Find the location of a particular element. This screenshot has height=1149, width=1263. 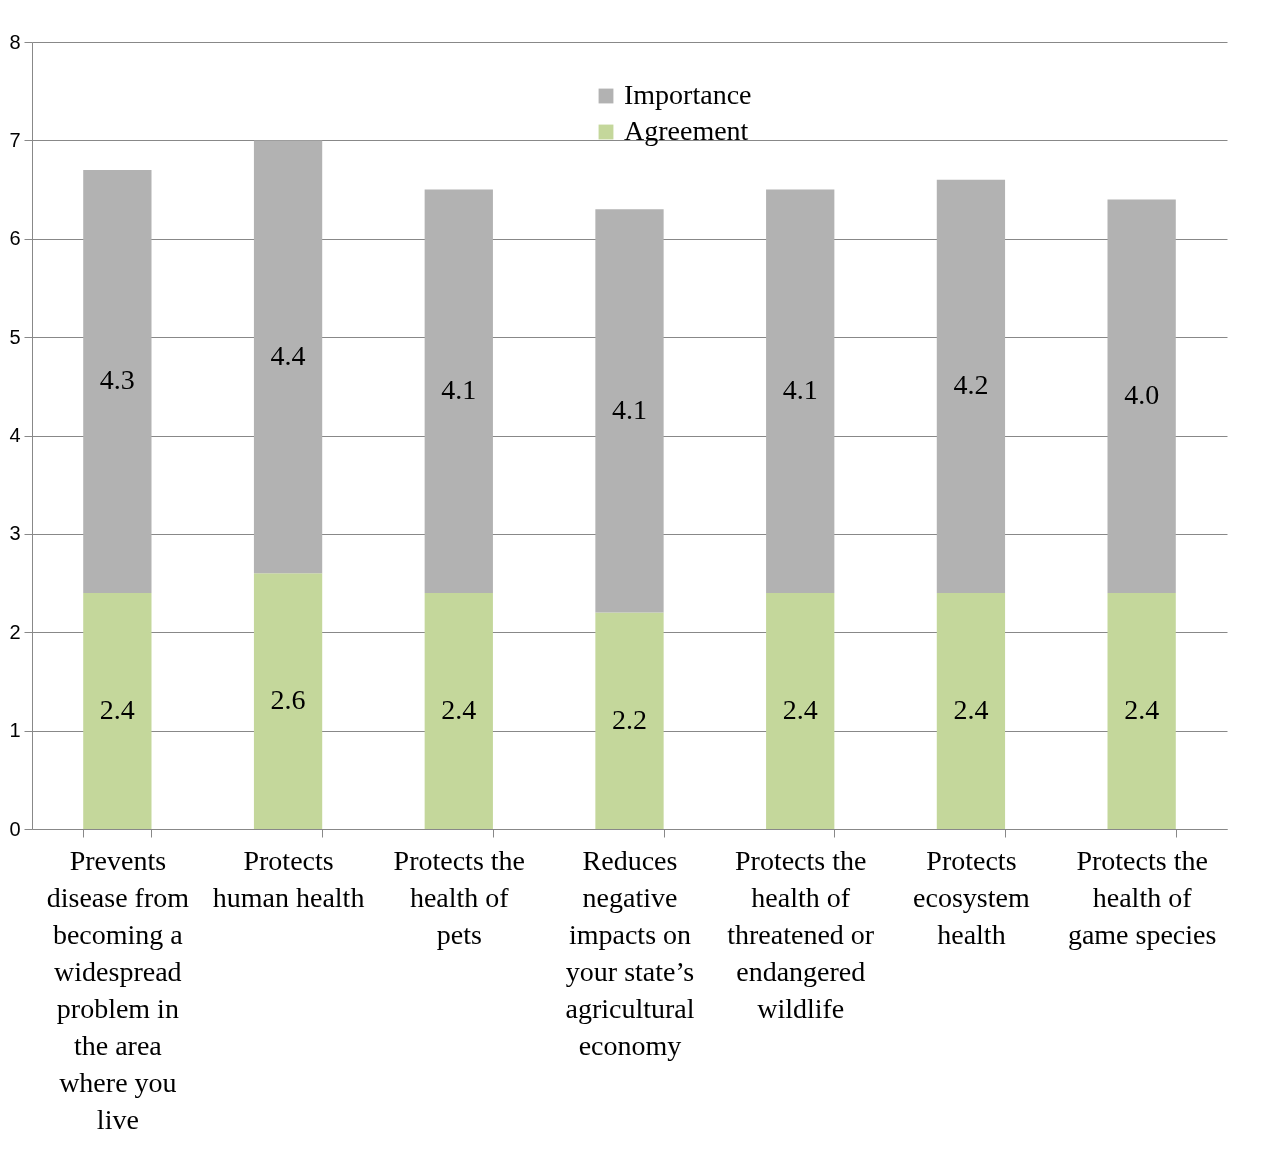

y-tick-label: 2 is located at coordinates (15, 631).